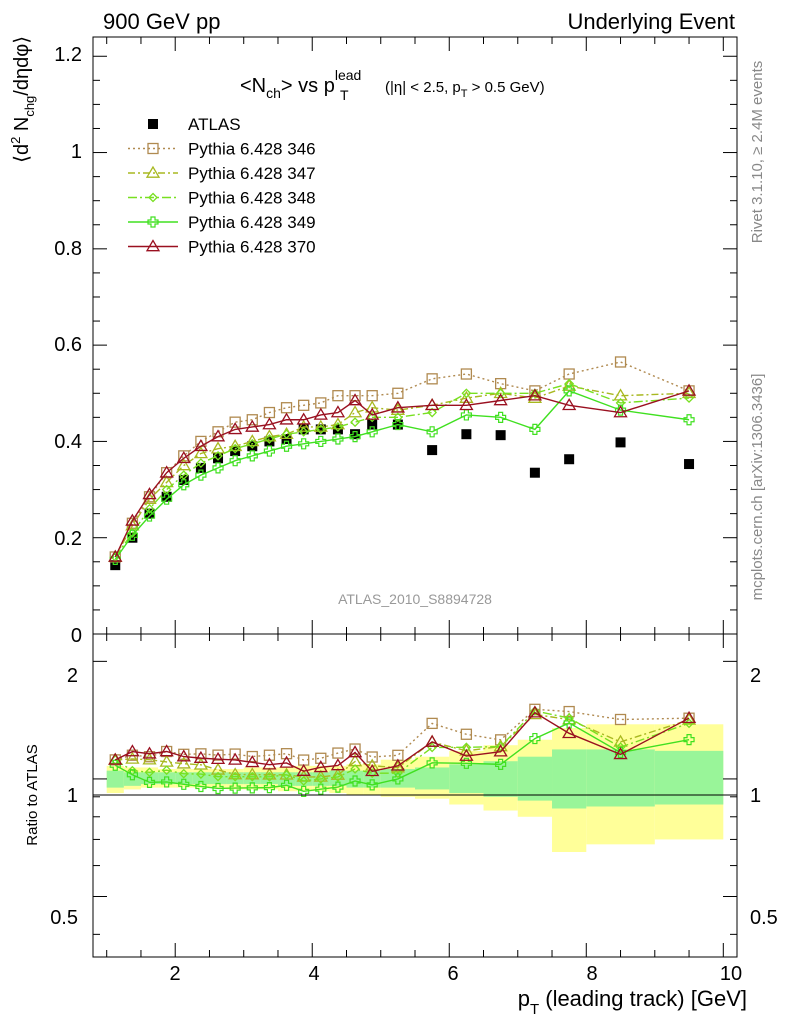 Image resolution: width=786 pixels, height=1024 pixels. Describe the element at coordinates (402, 471) in the screenshot. I see `series-line` at that location.